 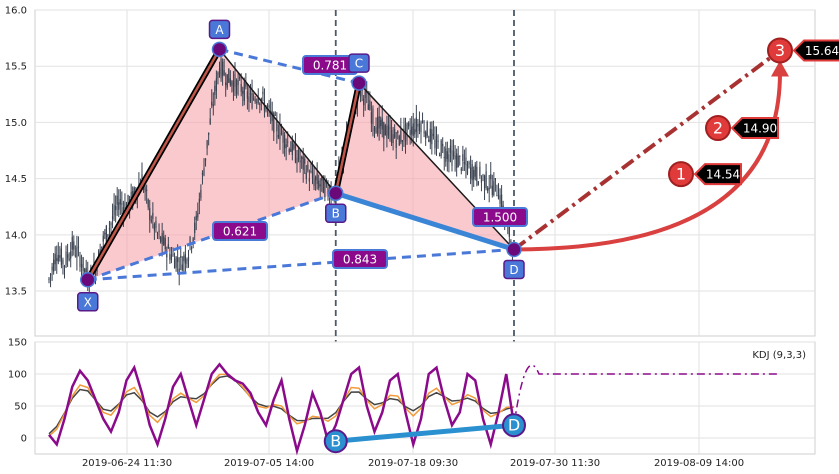 I want to click on target-number: 1, so click(x=681, y=174).